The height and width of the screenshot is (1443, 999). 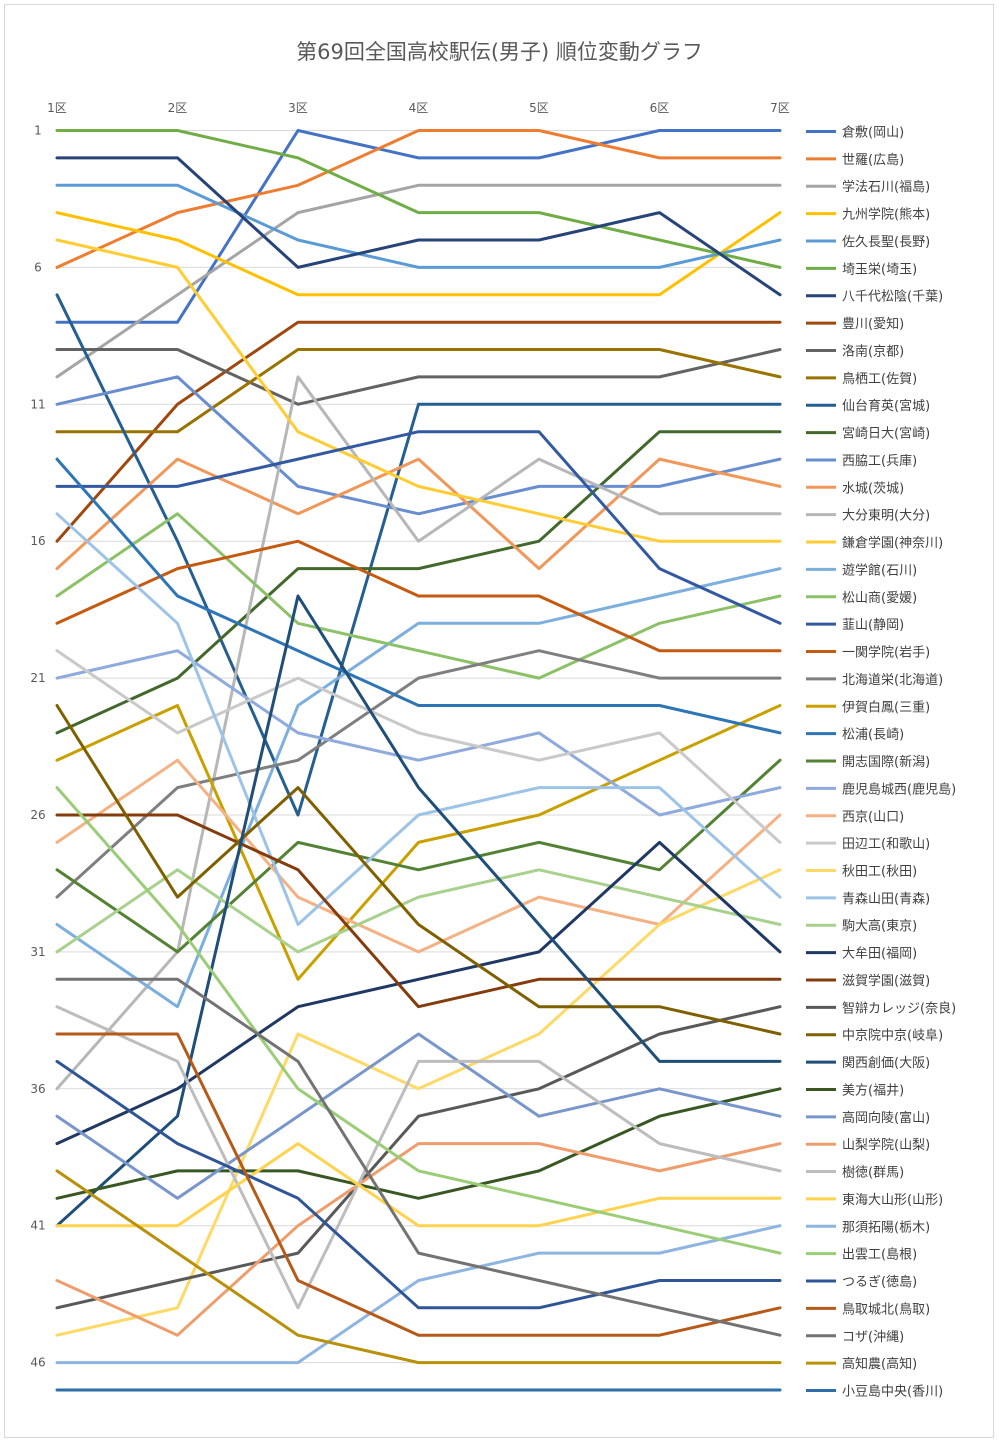 What do you see at coordinates (879, 379) in the screenshot?
I see `legend-label: 鳥栖工(佐賀)` at bounding box center [879, 379].